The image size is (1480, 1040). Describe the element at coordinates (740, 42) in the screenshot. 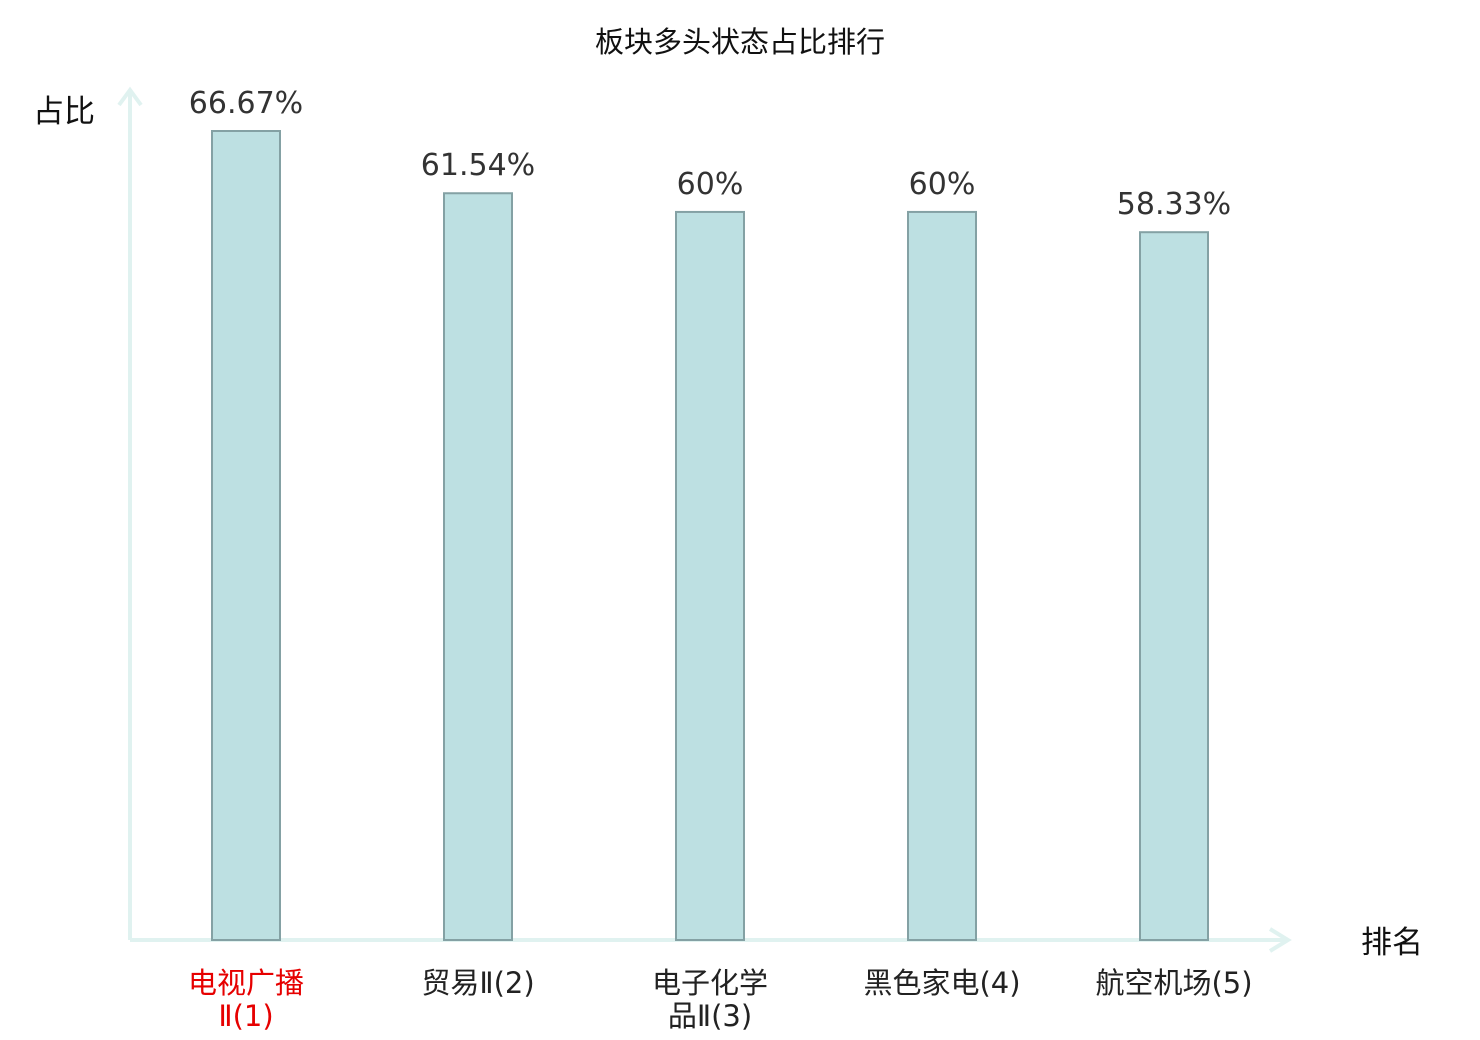

I see `chart-title: 板块多头状态占比排行` at that location.